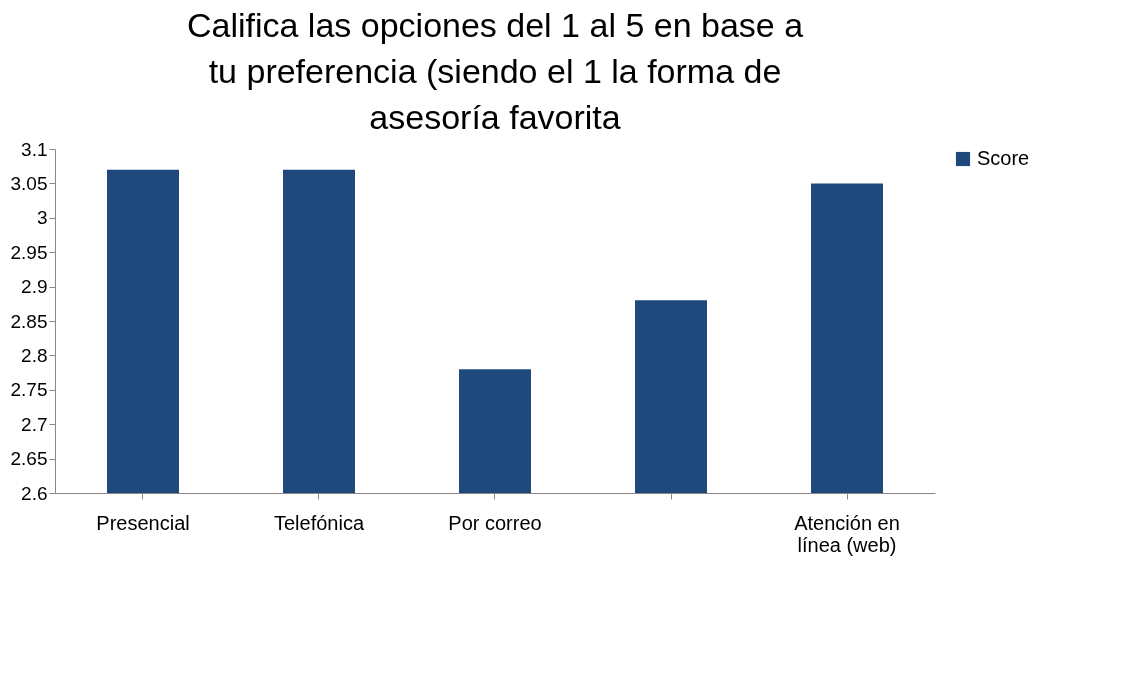  I want to click on x-tick-label: Por correo, so click(495, 522).